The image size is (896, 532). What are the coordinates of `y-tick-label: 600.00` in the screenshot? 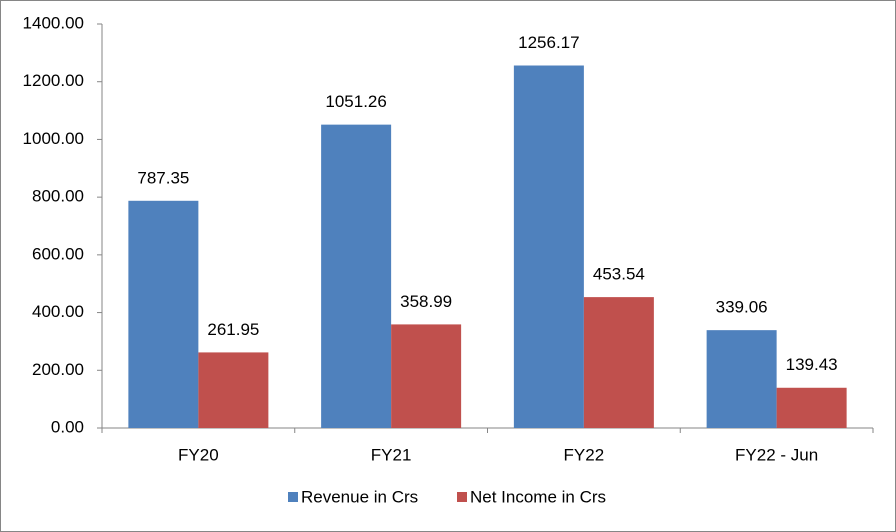 It's located at (58, 253).